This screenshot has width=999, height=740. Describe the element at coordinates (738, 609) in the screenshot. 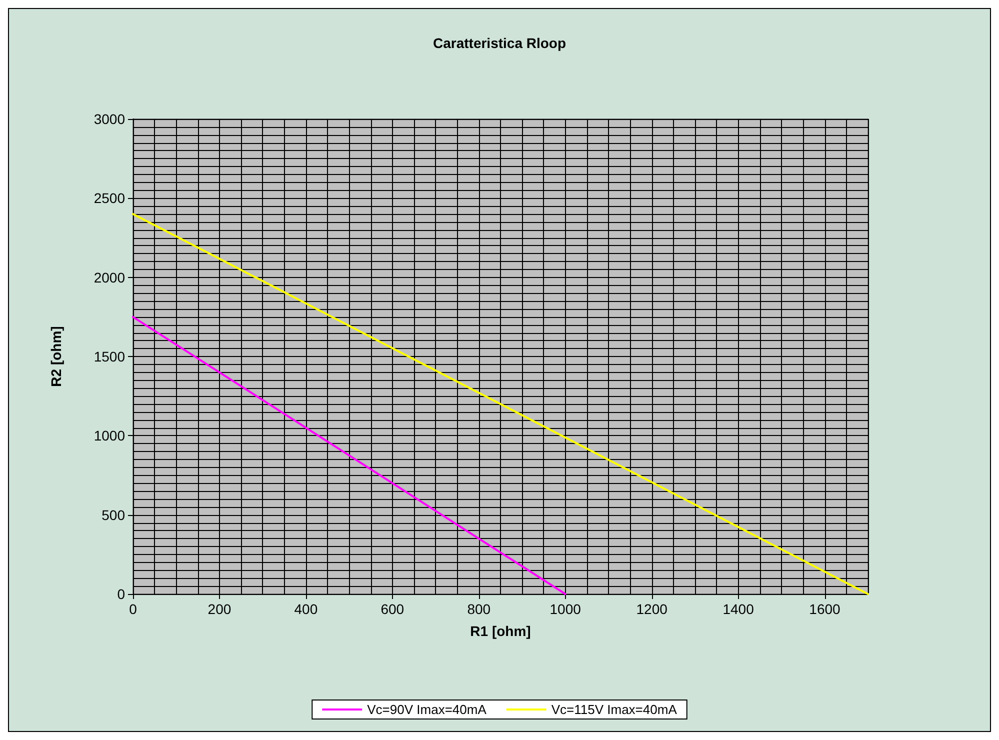

I see `x-tick-label: 1400` at that location.